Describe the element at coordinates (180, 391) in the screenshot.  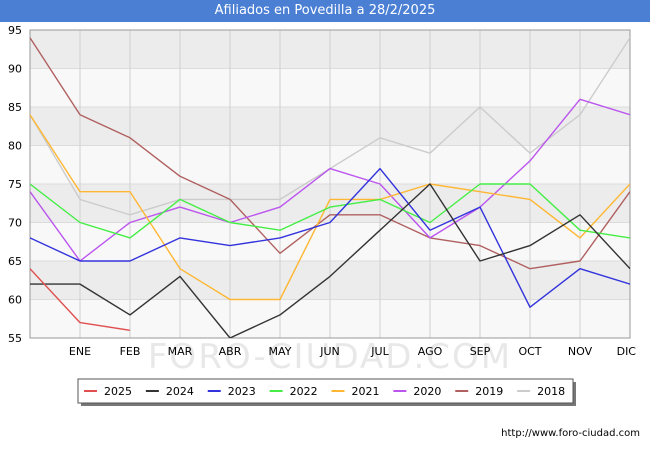
I see `legend-label-2024: 2024` at that location.